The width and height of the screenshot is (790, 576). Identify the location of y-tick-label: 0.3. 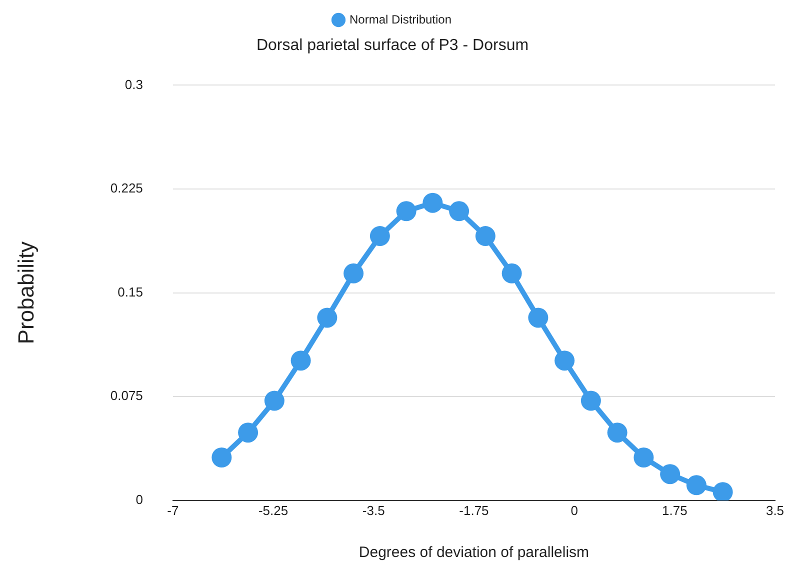
(133, 84).